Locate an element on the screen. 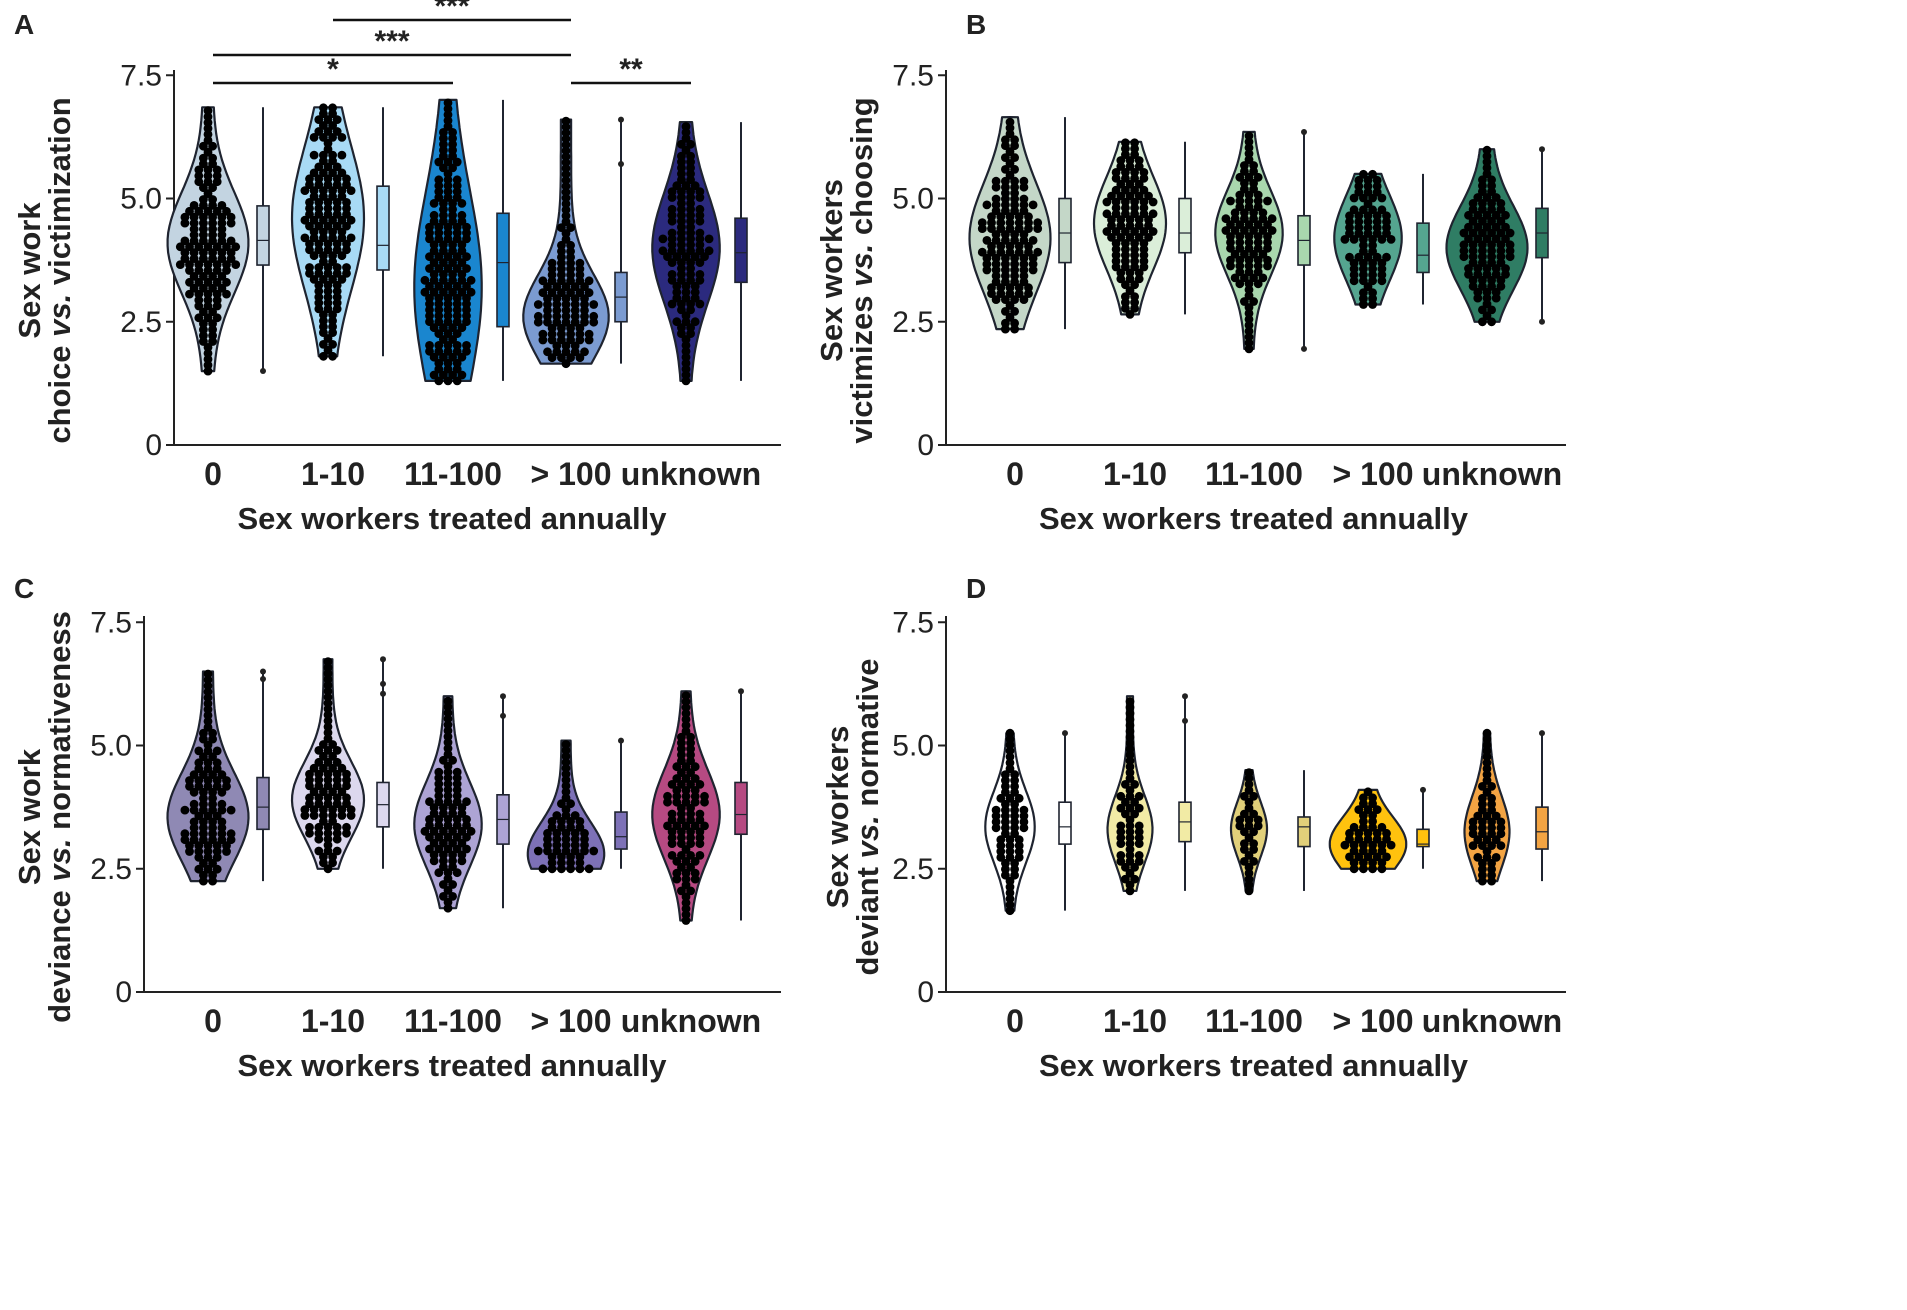 The height and width of the screenshot is (1310, 1907). significance-label: ** is located at coordinates (631, 69).